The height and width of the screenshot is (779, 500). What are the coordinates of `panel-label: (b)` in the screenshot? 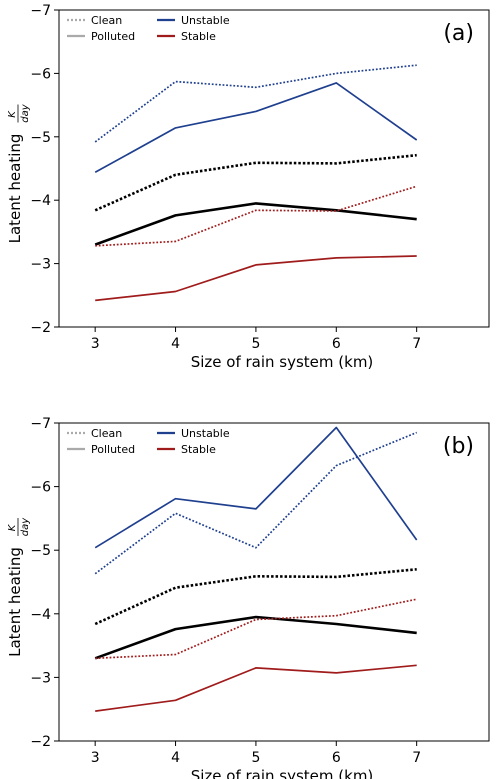 It's located at (458, 446).